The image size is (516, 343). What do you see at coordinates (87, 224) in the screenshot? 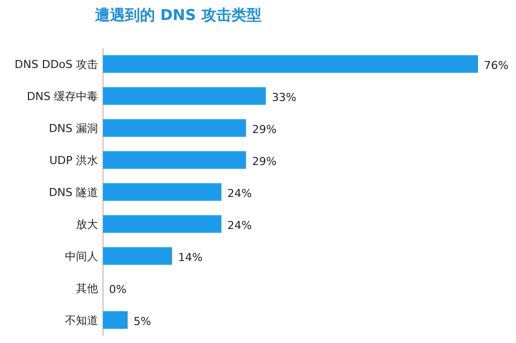
I see `category-label: 放大` at bounding box center [87, 224].